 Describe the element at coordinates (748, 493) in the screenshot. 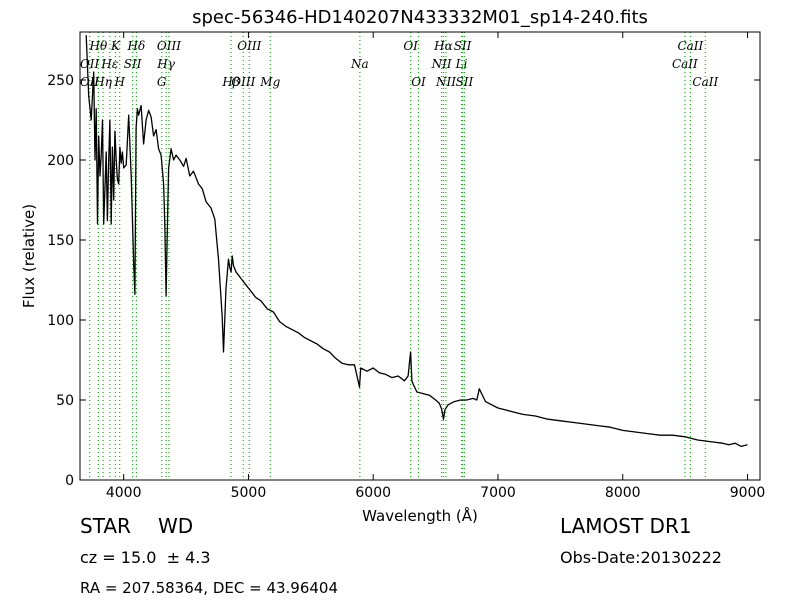

I see `x-tick-label-5: 9000` at that location.